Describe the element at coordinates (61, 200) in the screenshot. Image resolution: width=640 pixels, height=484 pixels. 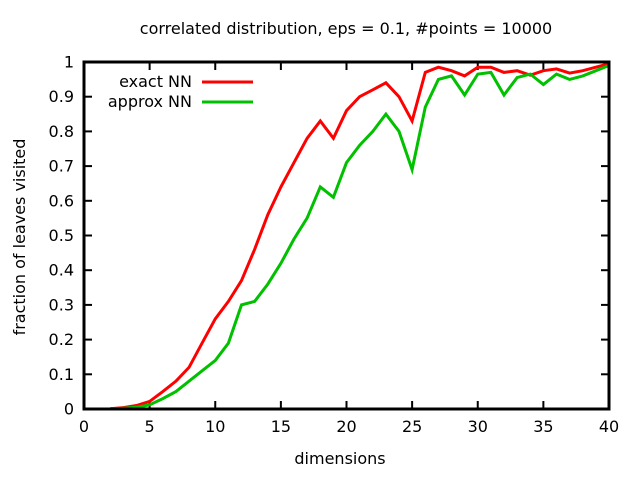
I see `y-tick-label: 0.6` at that location.